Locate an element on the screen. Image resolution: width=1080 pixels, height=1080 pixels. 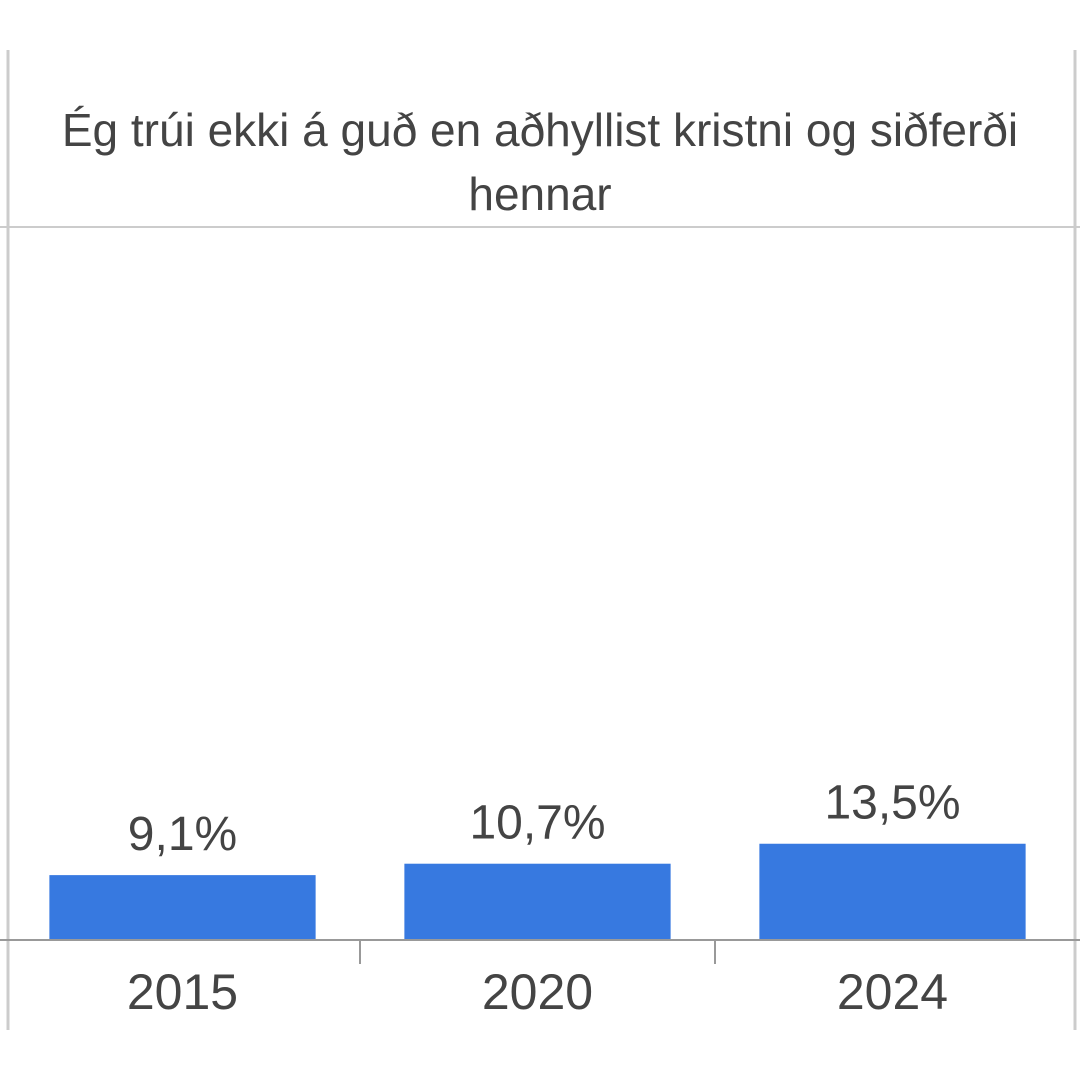
x-tick-label: 2020 is located at coordinates (537, 992).